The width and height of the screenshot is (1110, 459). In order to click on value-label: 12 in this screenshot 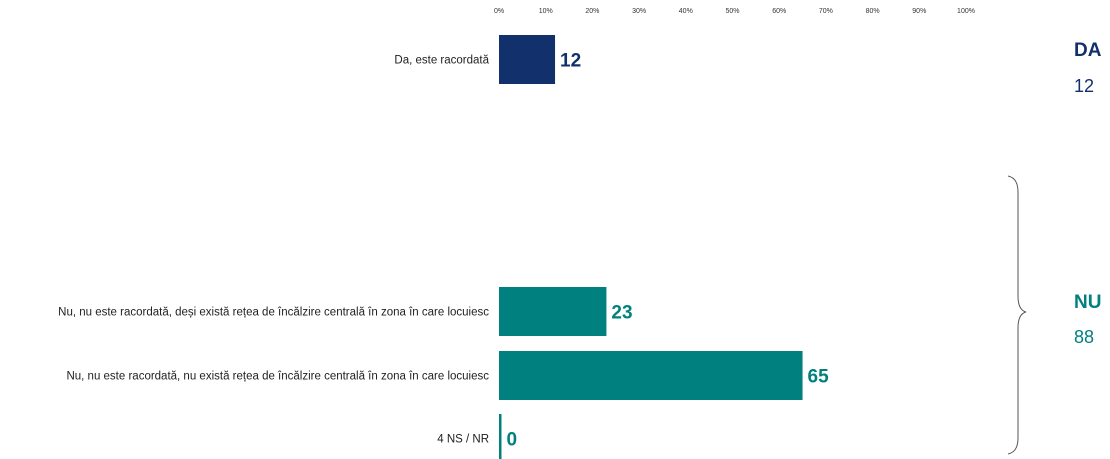, I will do `click(570, 61)`.